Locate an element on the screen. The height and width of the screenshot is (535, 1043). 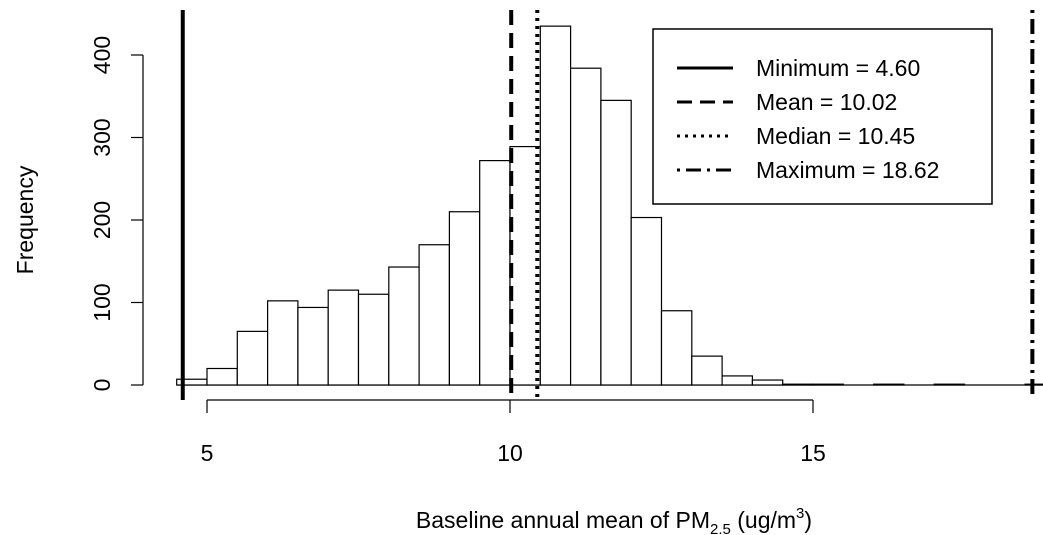
legend-entry-label: Maximum = 18.62 is located at coordinates (847, 170).